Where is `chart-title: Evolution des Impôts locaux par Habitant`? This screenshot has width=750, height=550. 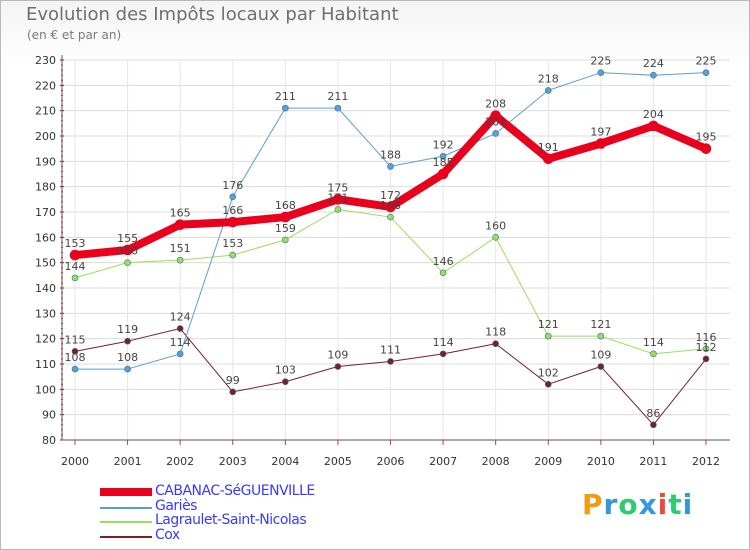
chart-title: Evolution des Impôts locaux par Habitant is located at coordinates (212, 14).